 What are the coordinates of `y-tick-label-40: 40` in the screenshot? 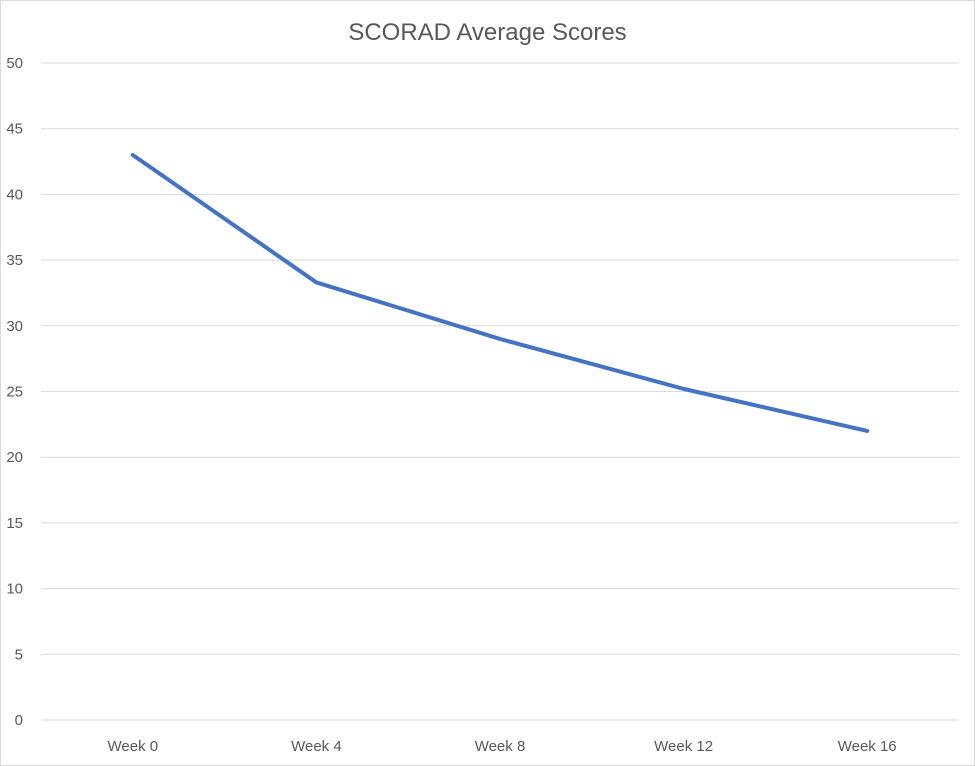 It's located at (14, 194).